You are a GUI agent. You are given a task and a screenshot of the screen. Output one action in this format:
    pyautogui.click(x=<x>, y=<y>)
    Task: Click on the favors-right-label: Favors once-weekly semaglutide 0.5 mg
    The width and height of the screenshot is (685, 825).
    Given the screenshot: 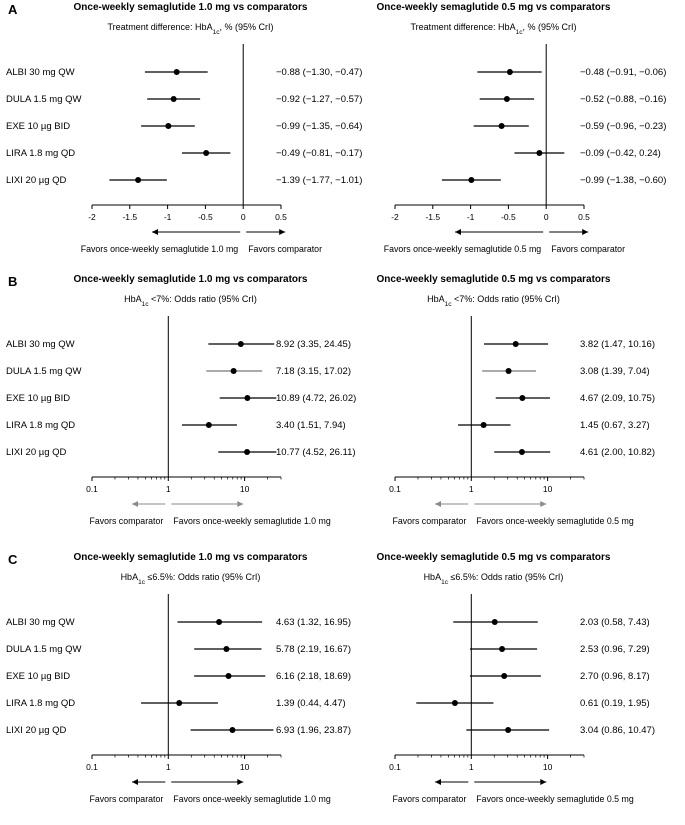 What is the action you would take?
    pyautogui.click(x=555, y=799)
    